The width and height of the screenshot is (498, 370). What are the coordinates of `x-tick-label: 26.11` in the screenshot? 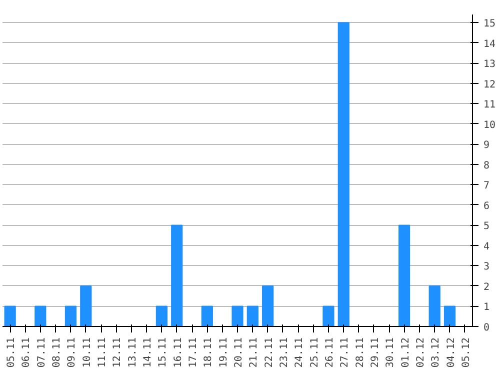 It's located at (330, 352).